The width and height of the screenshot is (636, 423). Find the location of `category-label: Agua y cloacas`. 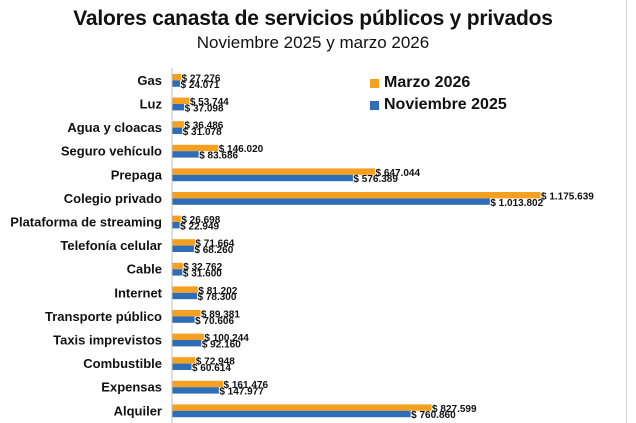

category-label: Agua y cloacas is located at coordinates (114, 127).